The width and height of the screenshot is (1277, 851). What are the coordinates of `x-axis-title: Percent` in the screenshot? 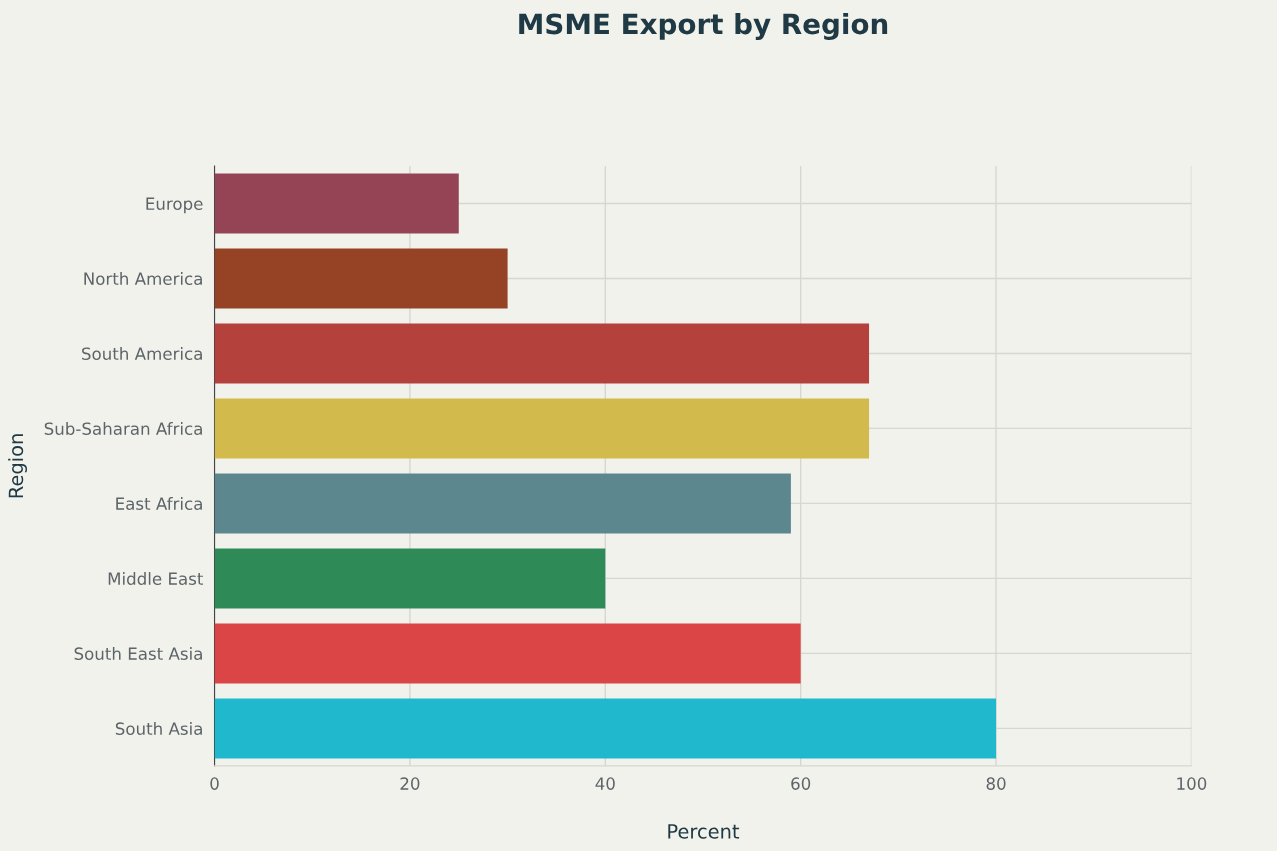 It's located at (704, 831).